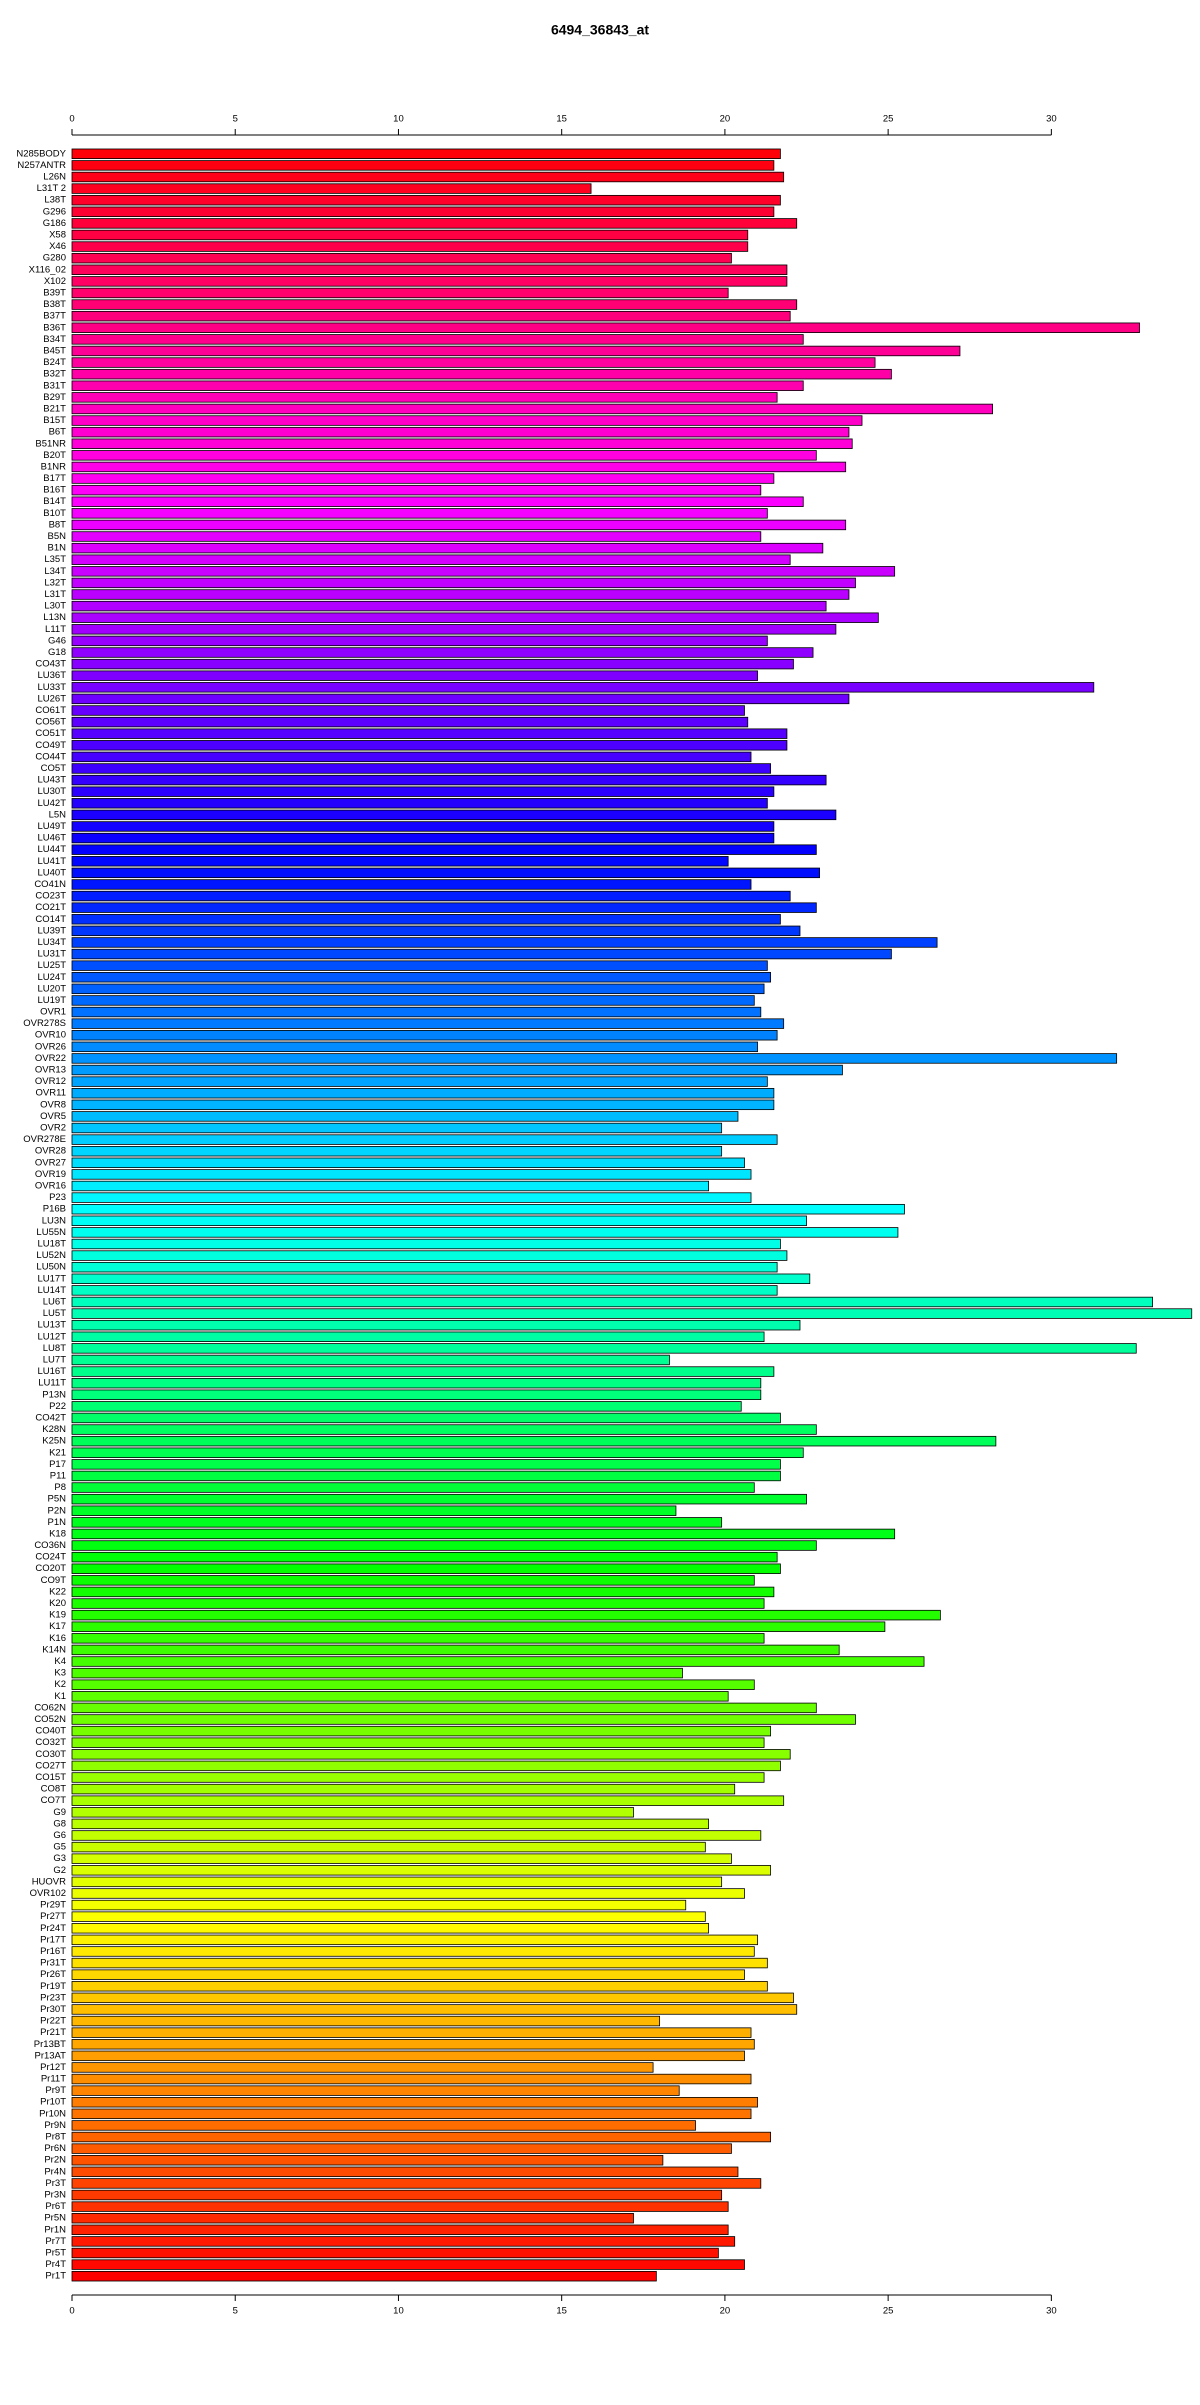 The width and height of the screenshot is (1200, 2405). I want to click on y-tick-label: K28N, so click(54, 1429).